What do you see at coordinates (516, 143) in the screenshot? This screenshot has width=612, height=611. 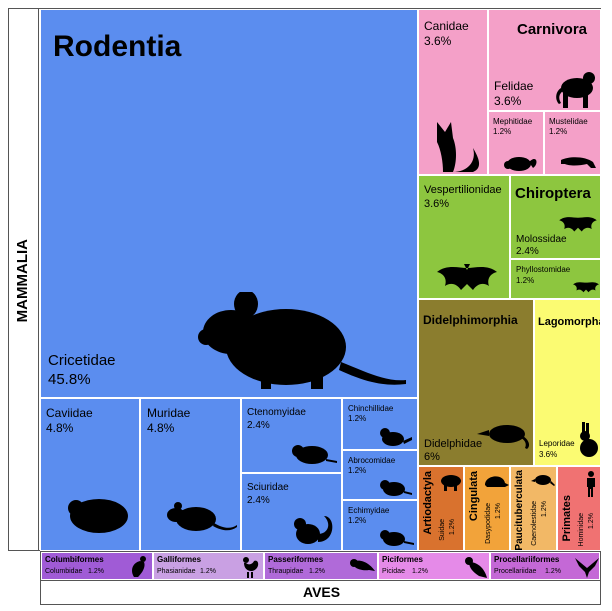 I see `treemap-cell-mephitidae: Mephitidae 1.2%` at bounding box center [516, 143].